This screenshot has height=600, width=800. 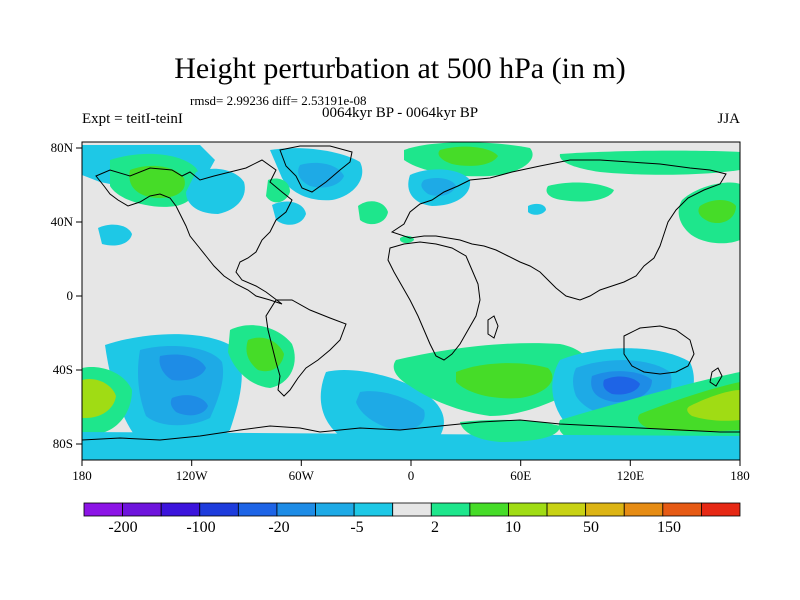 I want to click on colorbar-label: 150, so click(x=669, y=527).